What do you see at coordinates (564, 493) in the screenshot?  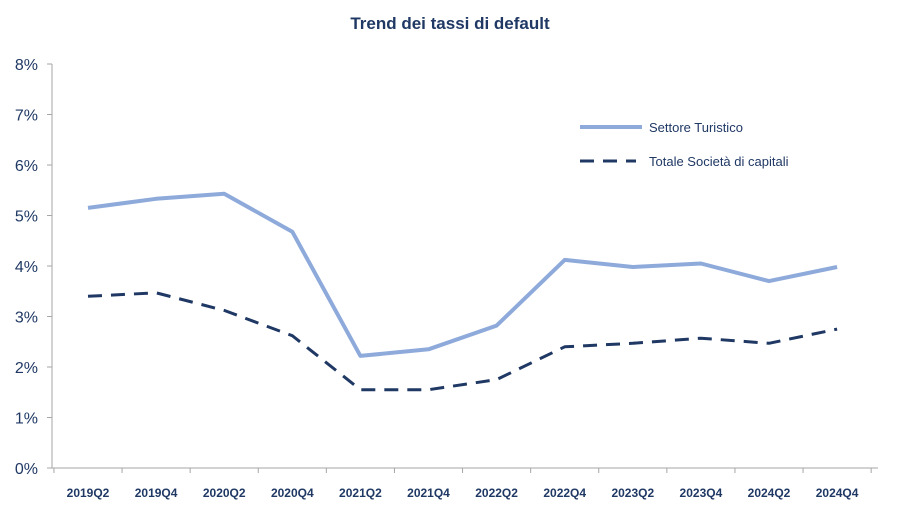 I see `x-tick-label: 2022Q4` at bounding box center [564, 493].